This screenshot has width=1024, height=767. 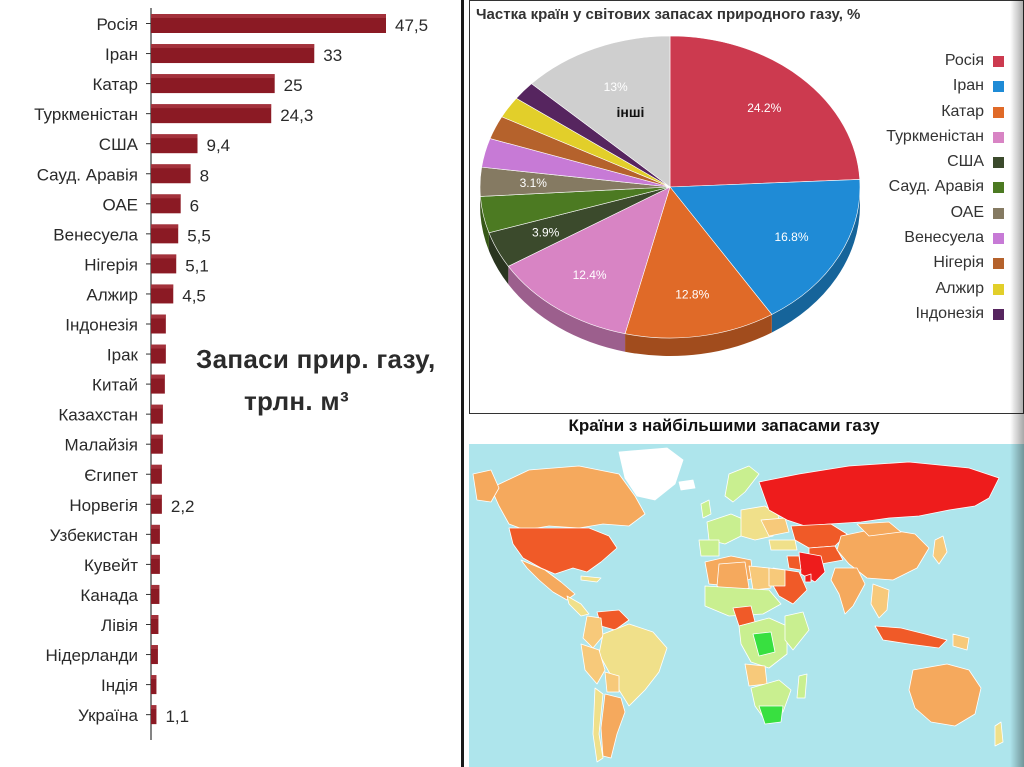 I want to click on legend-item: Індонезія, so click(x=935, y=313).